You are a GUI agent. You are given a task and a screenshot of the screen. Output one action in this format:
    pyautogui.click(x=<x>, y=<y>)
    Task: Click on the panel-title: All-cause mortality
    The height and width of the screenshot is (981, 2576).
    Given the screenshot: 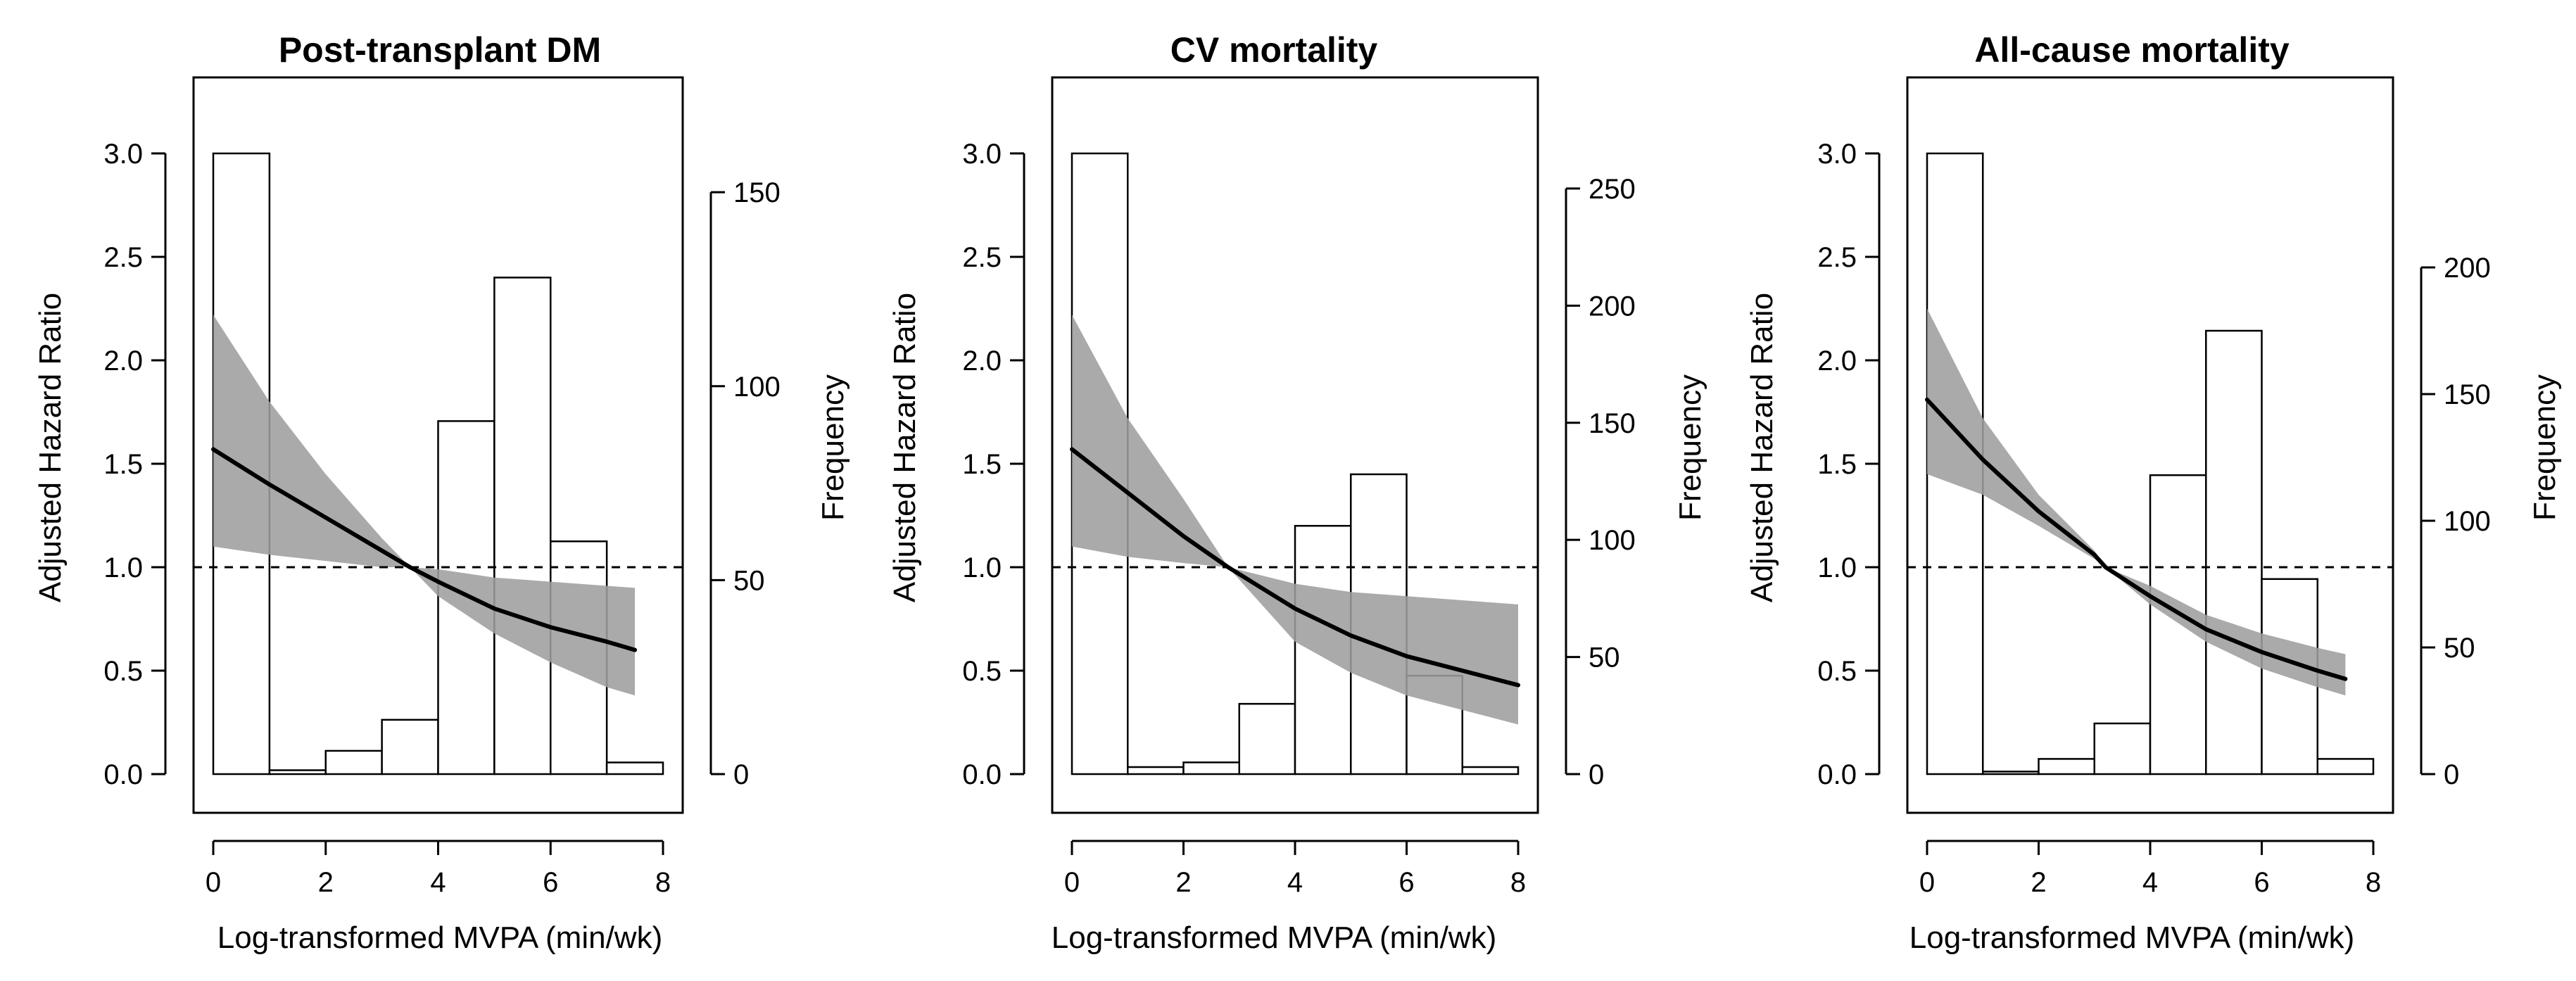 What is the action you would take?
    pyautogui.click(x=2132, y=50)
    